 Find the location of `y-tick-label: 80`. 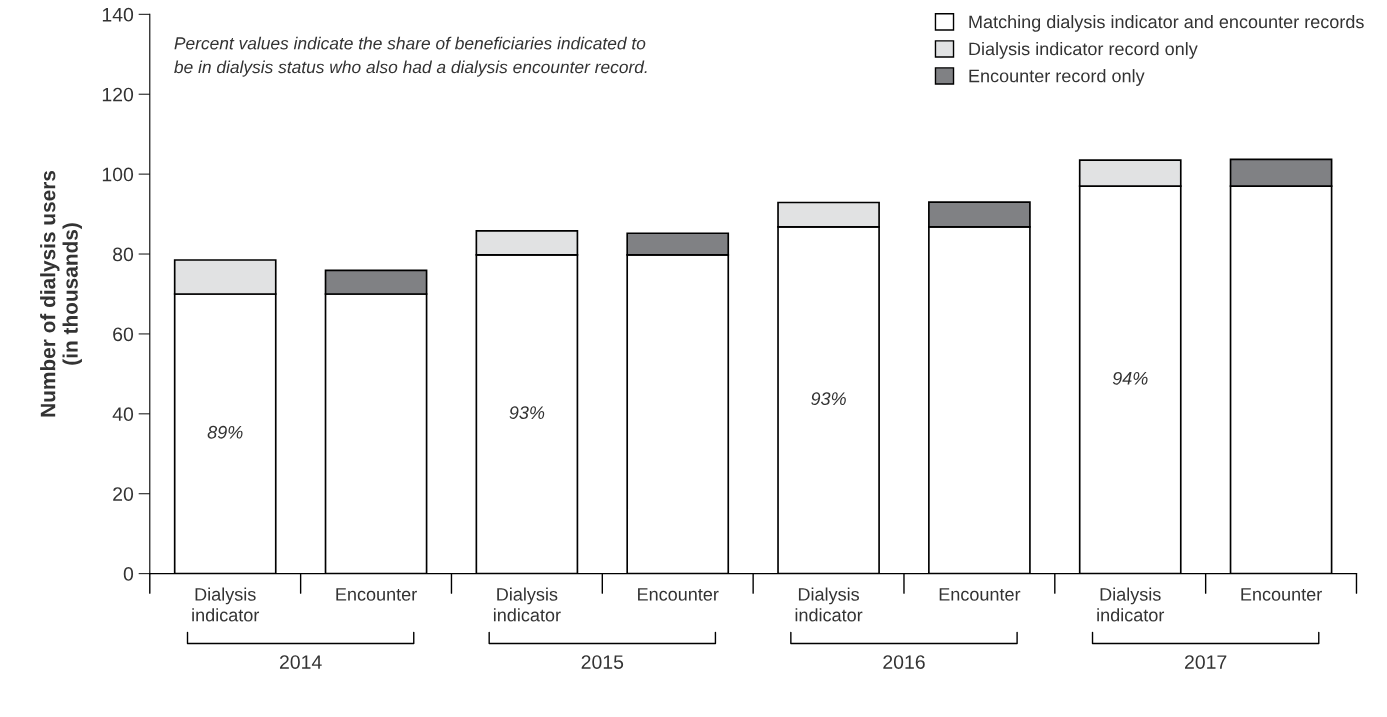

y-tick-label: 80 is located at coordinates (123, 254).